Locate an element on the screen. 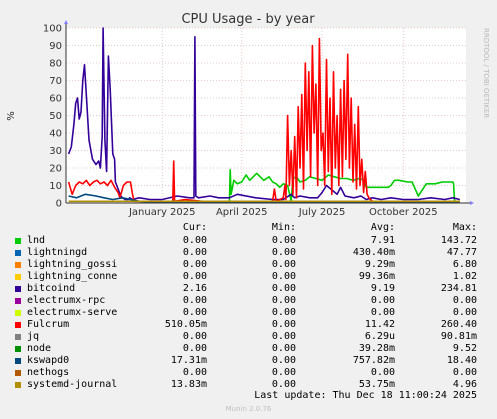 The width and height of the screenshot is (497, 419). legend-row: electrumx-rpc 0.00 0.00 0.00 0.00 is located at coordinates (248, 301).